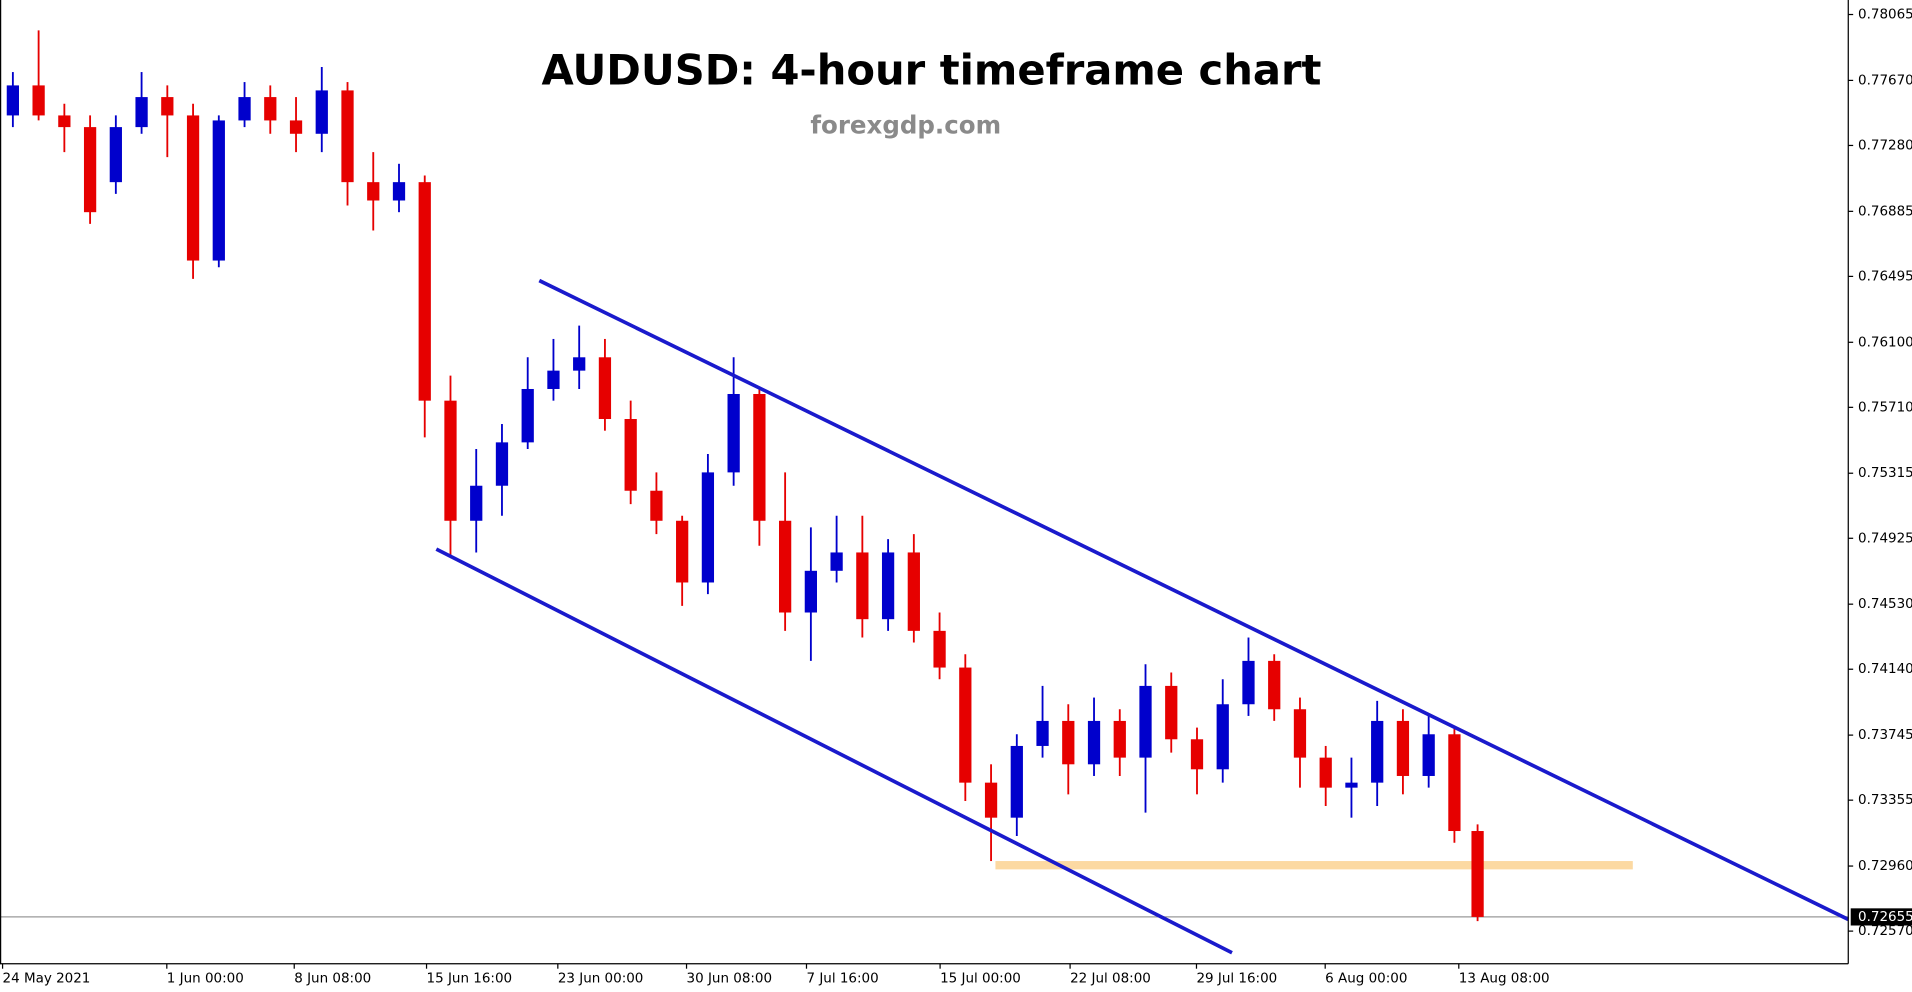  Describe the element at coordinates (730, 979) in the screenshot. I see `x-tick-label: 30 Jun 08:00` at that location.